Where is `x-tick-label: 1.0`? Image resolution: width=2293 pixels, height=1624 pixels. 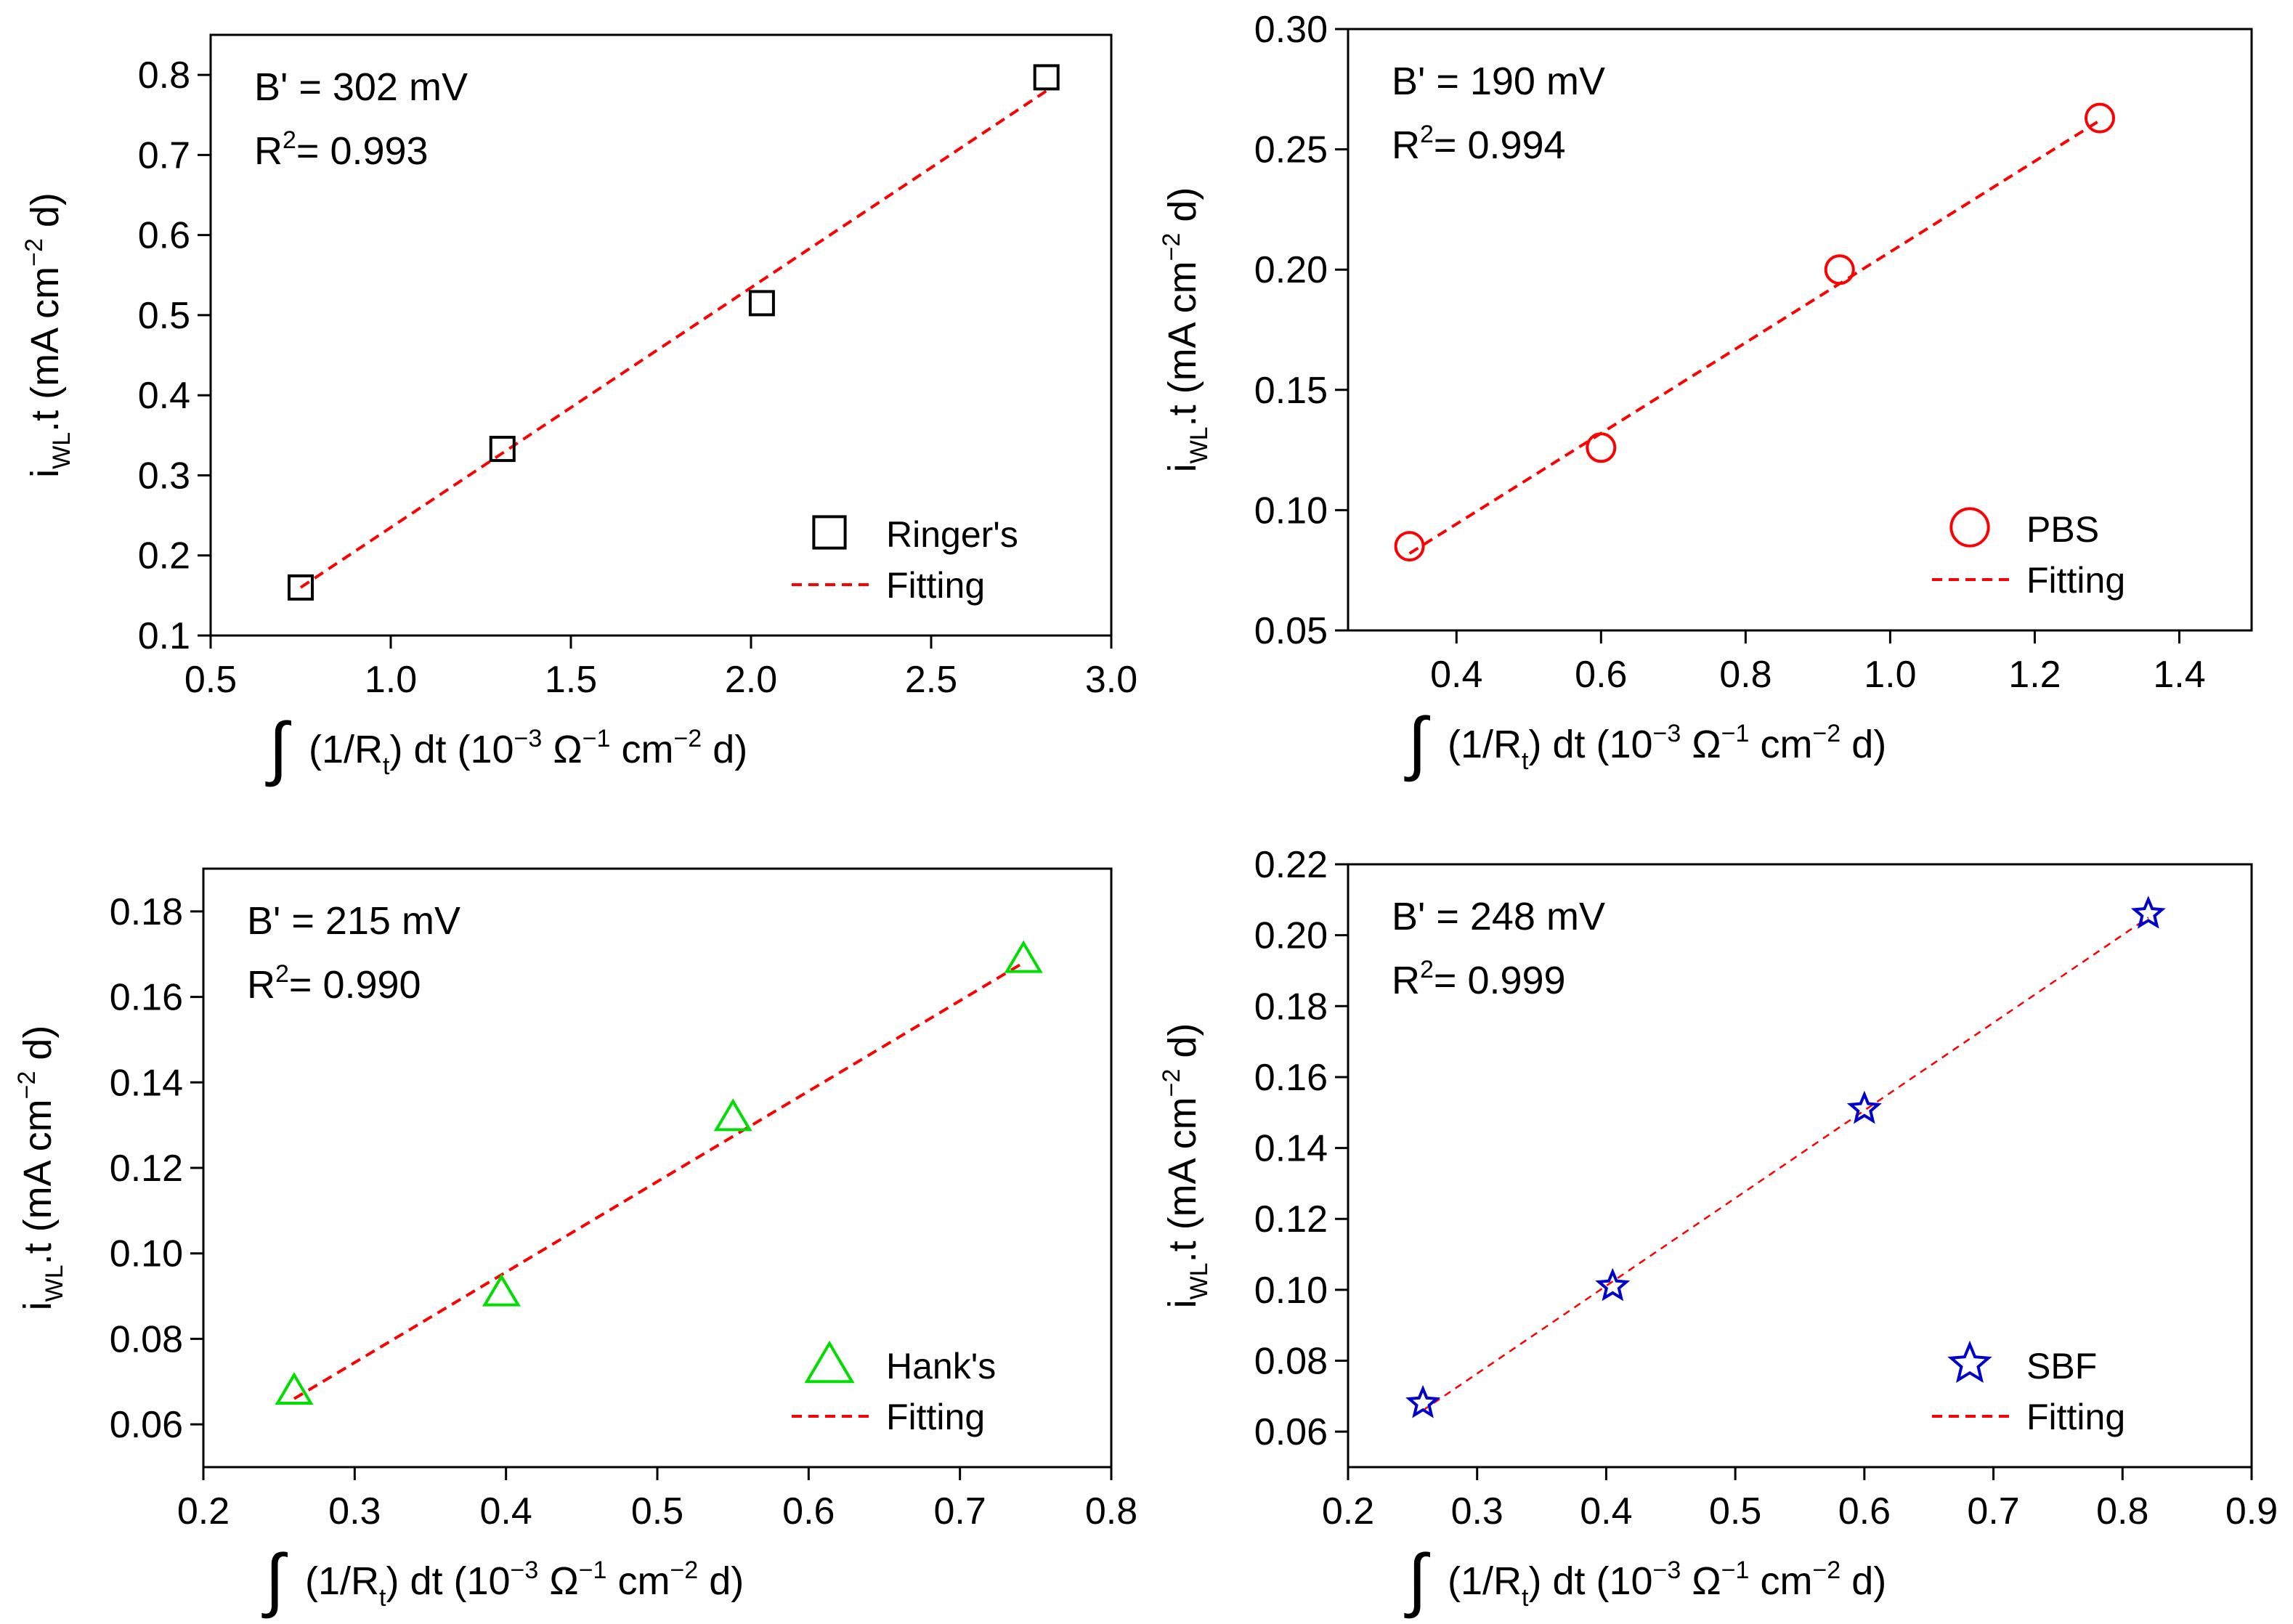
x-tick-label: 1.0 is located at coordinates (391, 680).